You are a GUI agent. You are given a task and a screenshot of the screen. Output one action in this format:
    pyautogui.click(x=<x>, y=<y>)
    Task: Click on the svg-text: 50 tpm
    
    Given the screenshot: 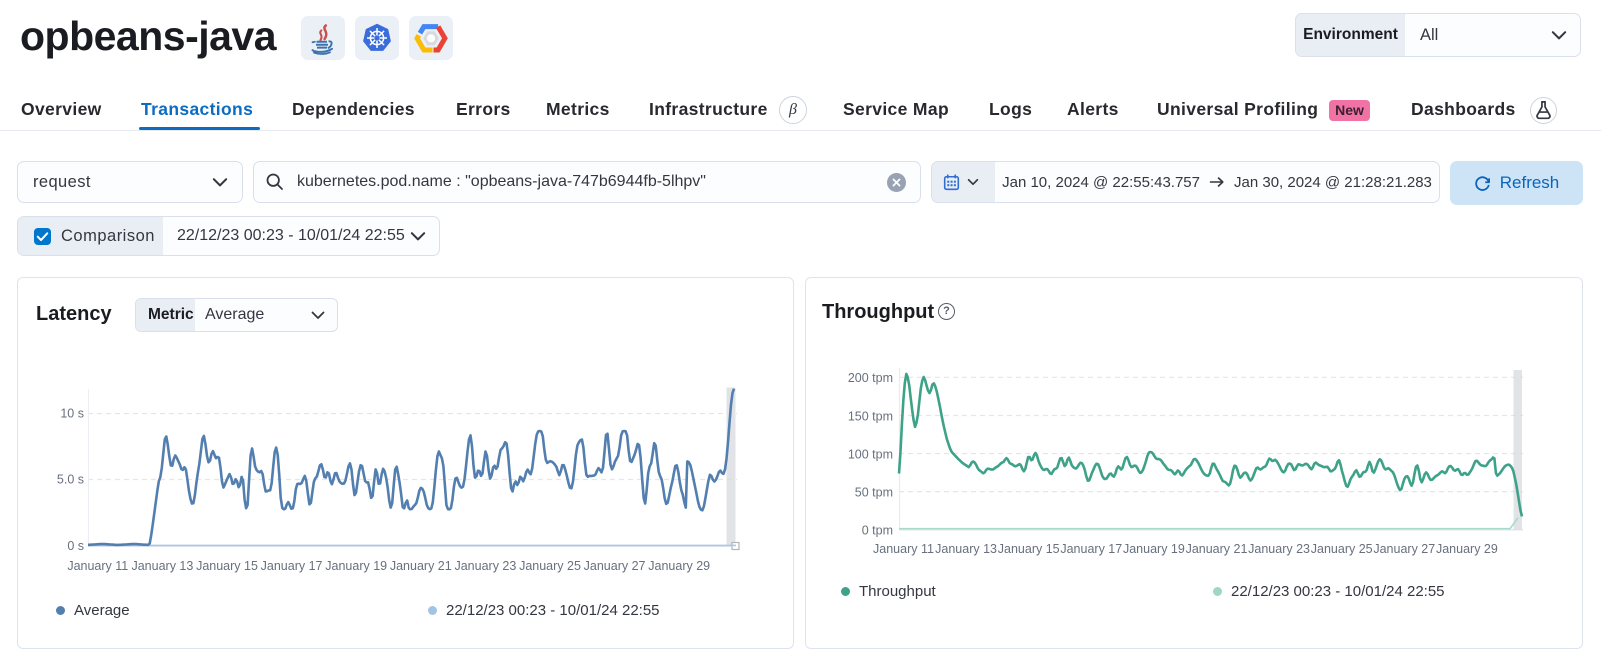 What is the action you would take?
    pyautogui.click(x=874, y=492)
    